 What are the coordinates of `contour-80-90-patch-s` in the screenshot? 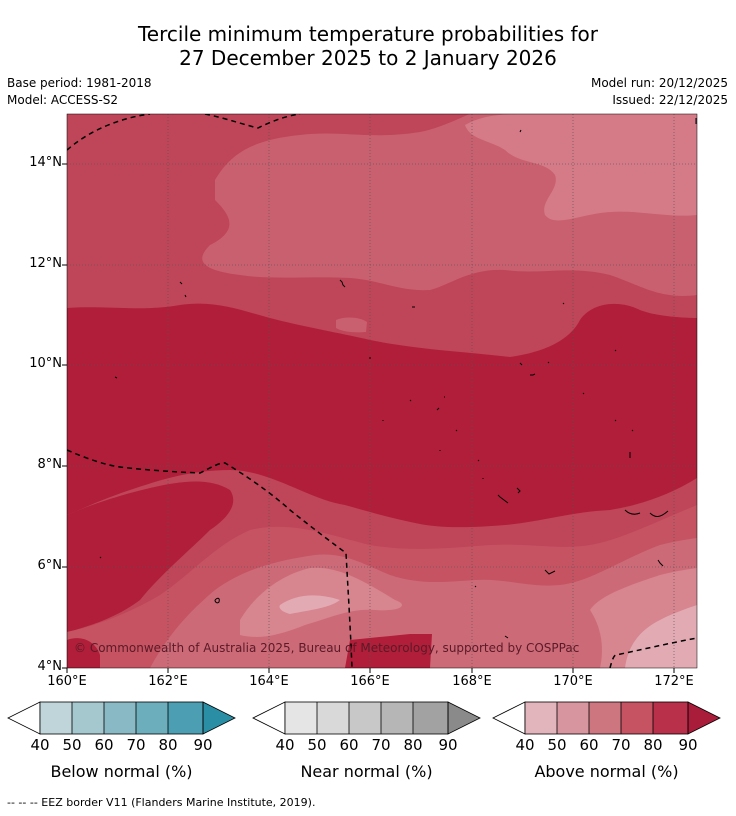 It's located at (388, 651).